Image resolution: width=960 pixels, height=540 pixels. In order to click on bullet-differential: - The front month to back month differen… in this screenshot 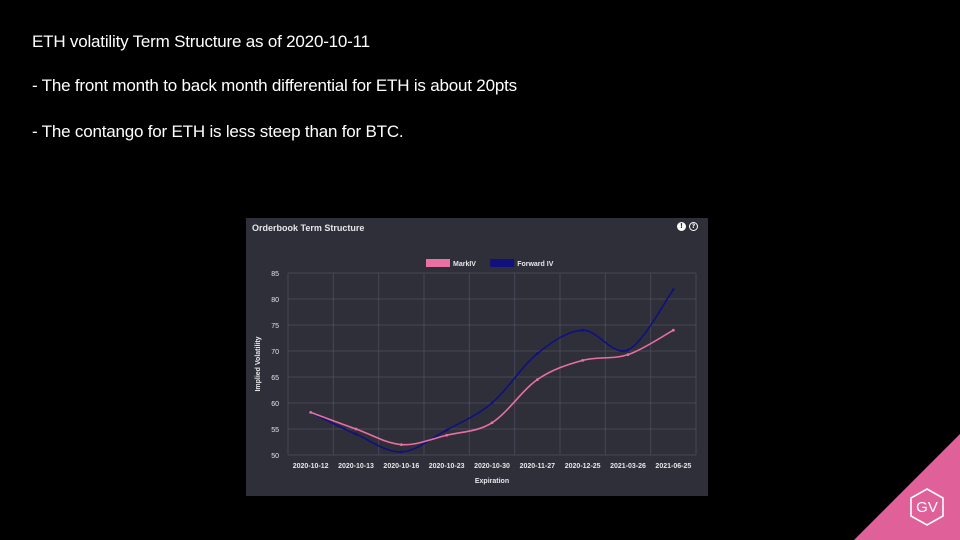, I will do `click(274, 85)`.